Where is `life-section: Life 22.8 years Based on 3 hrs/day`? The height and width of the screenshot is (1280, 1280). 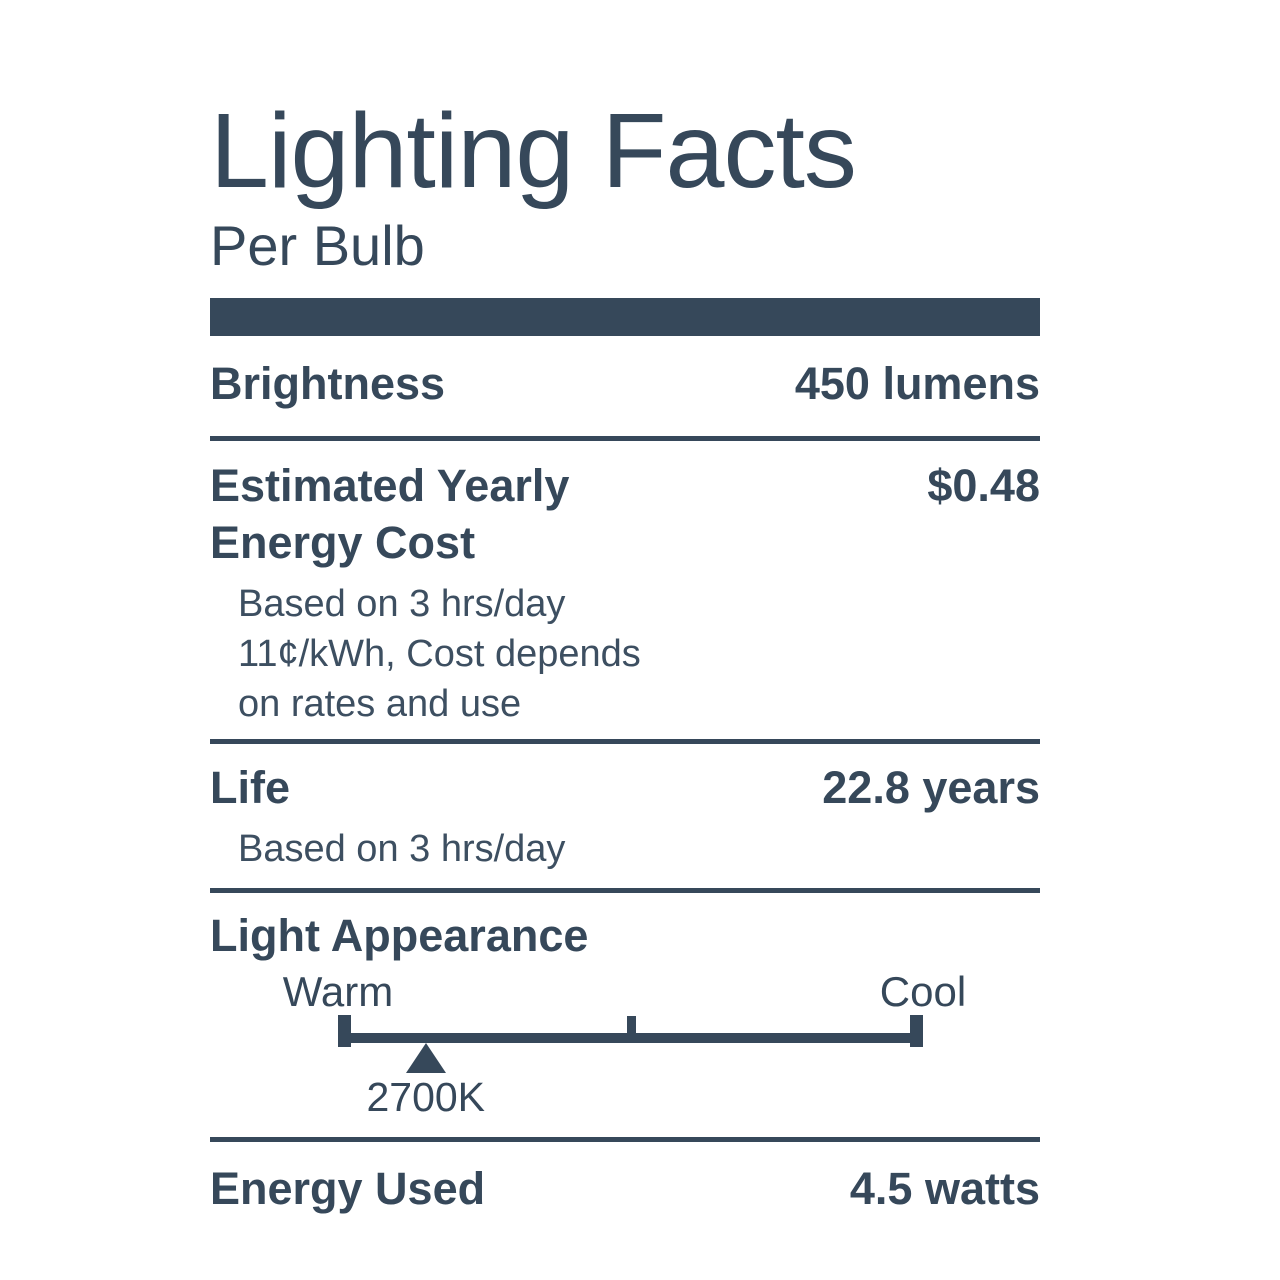
life-section: Life 22.8 years Based on 3 hrs/day is located at coordinates (625, 816).